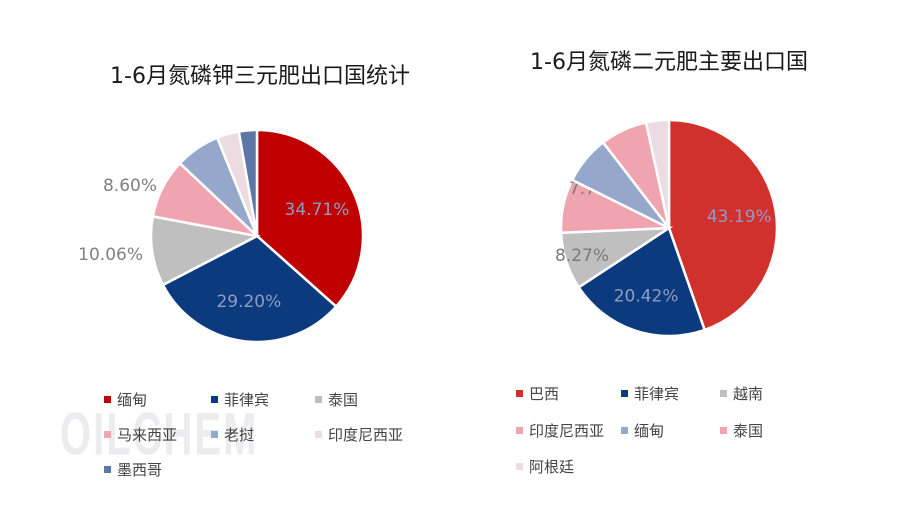 This screenshot has width=899, height=506. I want to click on left-legend-item-1: 缅甸, so click(125, 399).